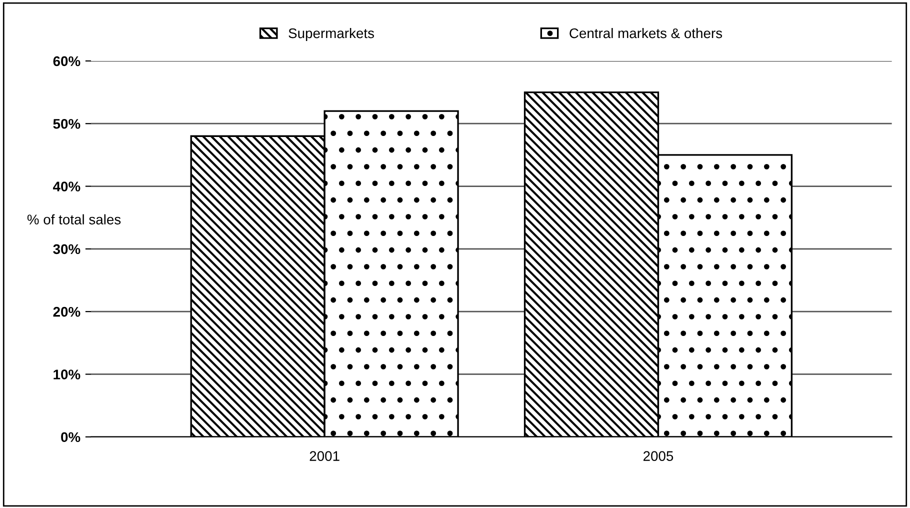 This screenshot has width=910, height=508. What do you see at coordinates (658, 456) in the screenshot?
I see `x-tick-label: 2005` at bounding box center [658, 456].